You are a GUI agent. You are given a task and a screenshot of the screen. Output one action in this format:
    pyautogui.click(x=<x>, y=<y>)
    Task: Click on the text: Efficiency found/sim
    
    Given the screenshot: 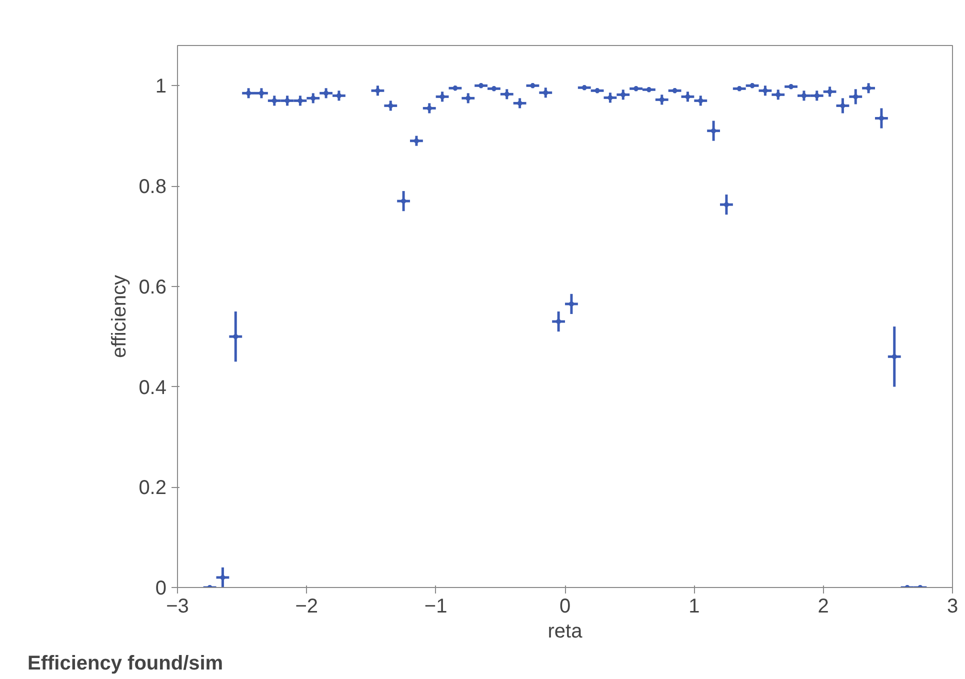 What is the action you would take?
    pyautogui.click(x=126, y=663)
    